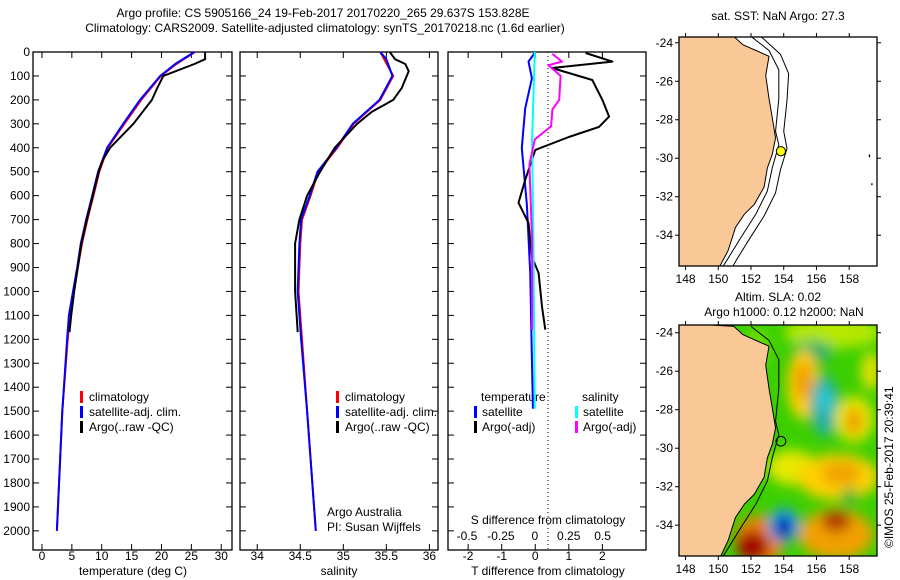  What do you see at coordinates (20, 76) in the screenshot?
I see `y-tick-label: 100` at bounding box center [20, 76].